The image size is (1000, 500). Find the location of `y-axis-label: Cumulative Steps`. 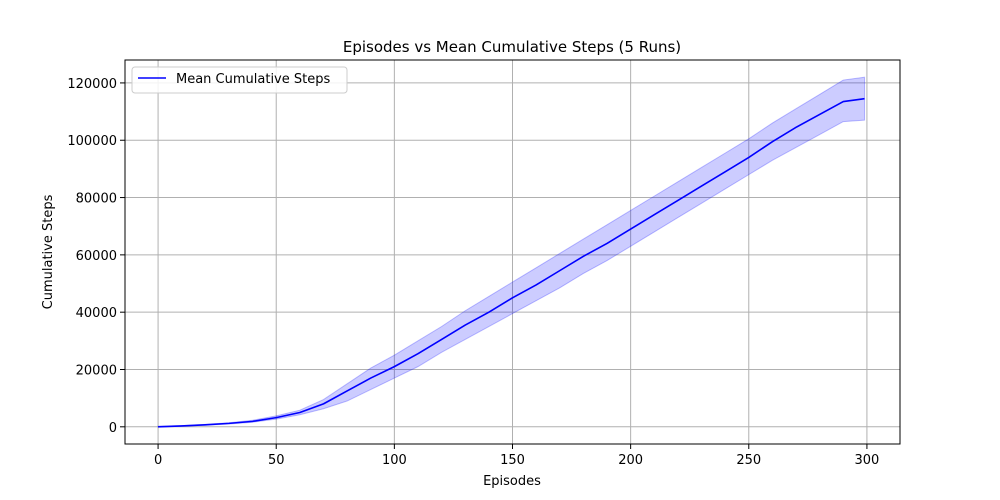

y-axis-label: Cumulative Steps is located at coordinates (48, 251).